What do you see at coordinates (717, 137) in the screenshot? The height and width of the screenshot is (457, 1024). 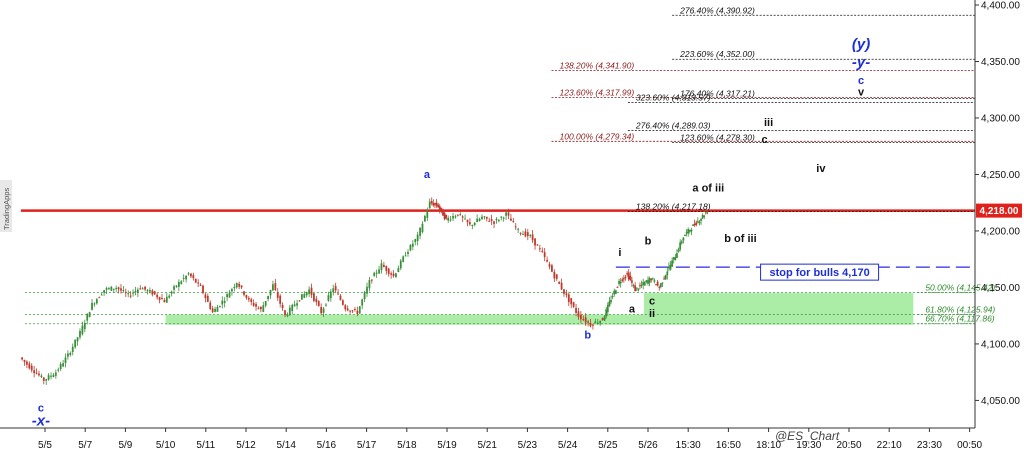 I see `fib-label: 123.60% (4,278.30)` at bounding box center [717, 137].